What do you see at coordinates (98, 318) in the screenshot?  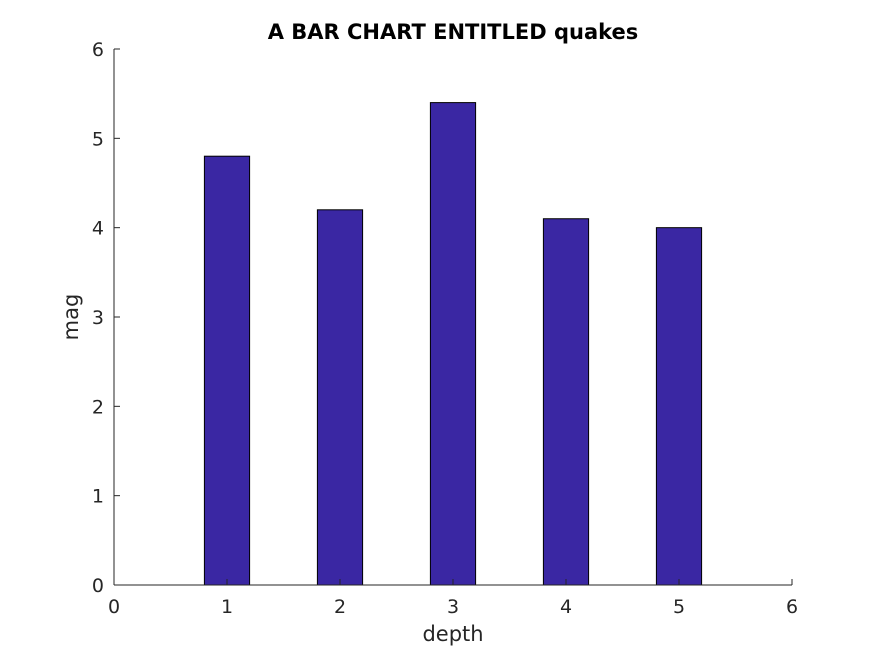 I see `y-tick-label: 3` at bounding box center [98, 318].